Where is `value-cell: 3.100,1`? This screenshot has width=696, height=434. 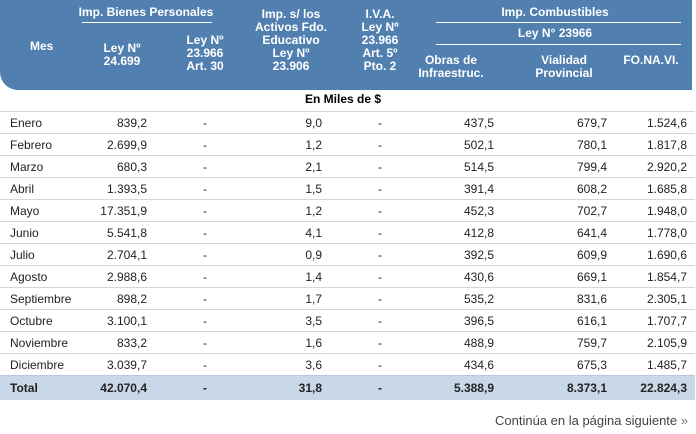
value-cell: 3.100,1 is located at coordinates (116, 320).